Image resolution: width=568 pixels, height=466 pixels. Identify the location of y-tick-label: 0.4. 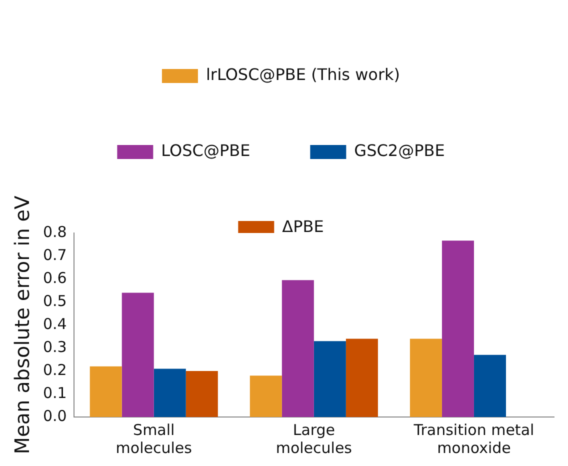
(54, 323).